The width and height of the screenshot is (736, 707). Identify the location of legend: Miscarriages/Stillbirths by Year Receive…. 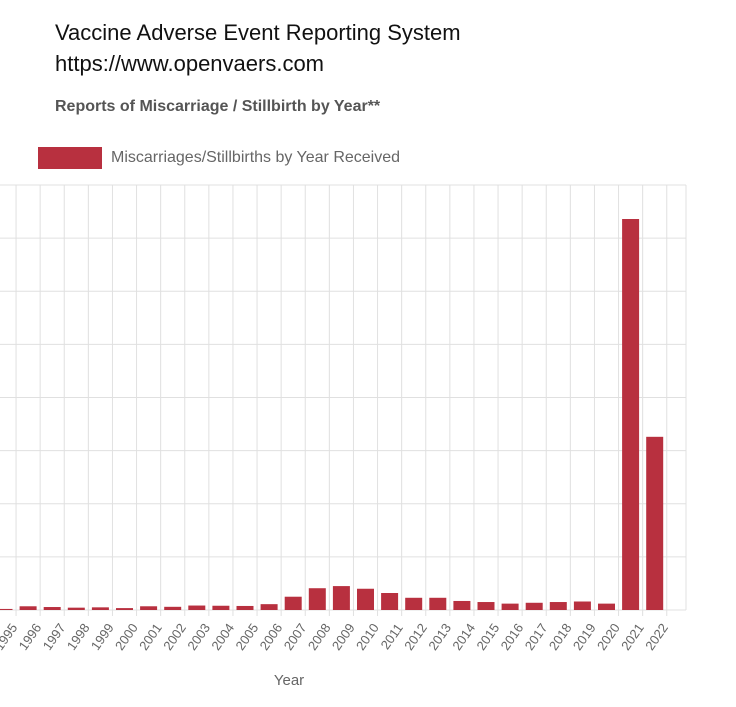
(219, 158).